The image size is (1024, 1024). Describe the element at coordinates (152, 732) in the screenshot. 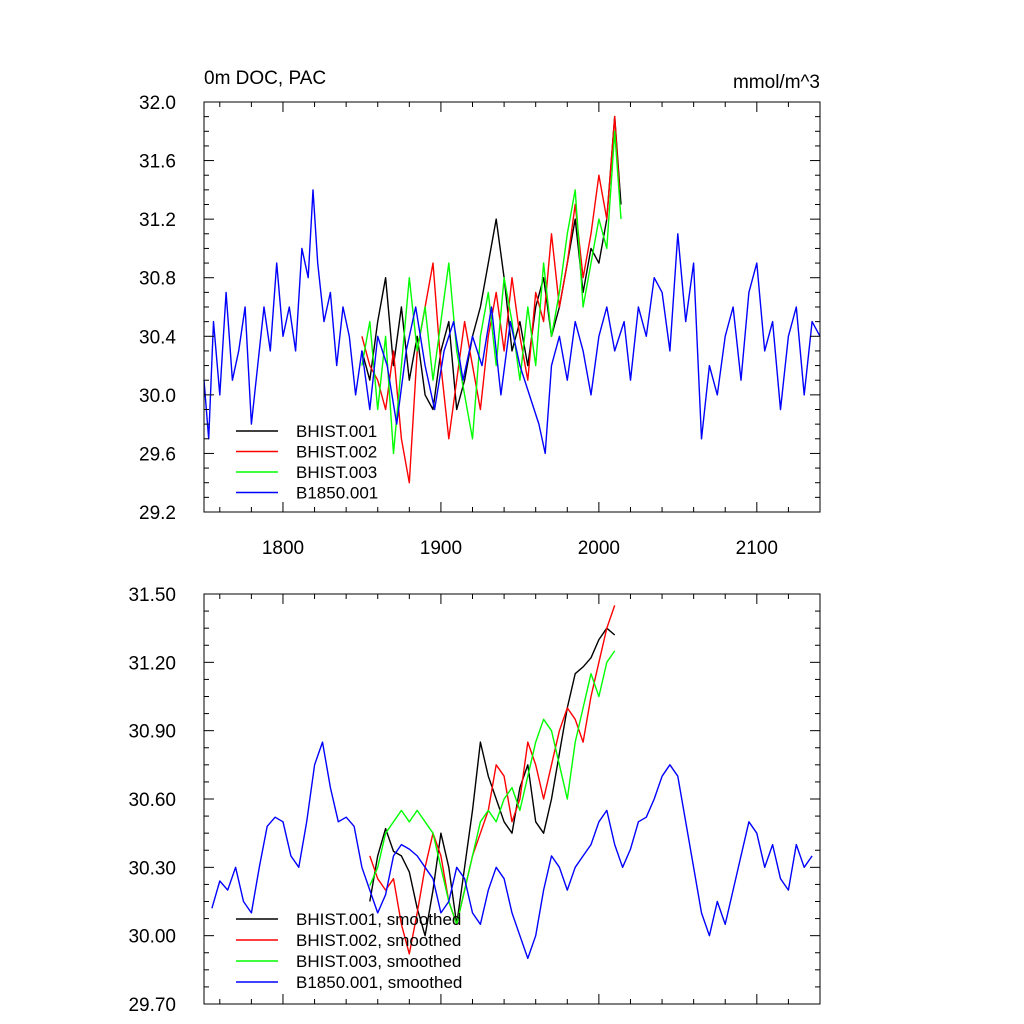

I see `y-tick-label: 30.90` at that location.